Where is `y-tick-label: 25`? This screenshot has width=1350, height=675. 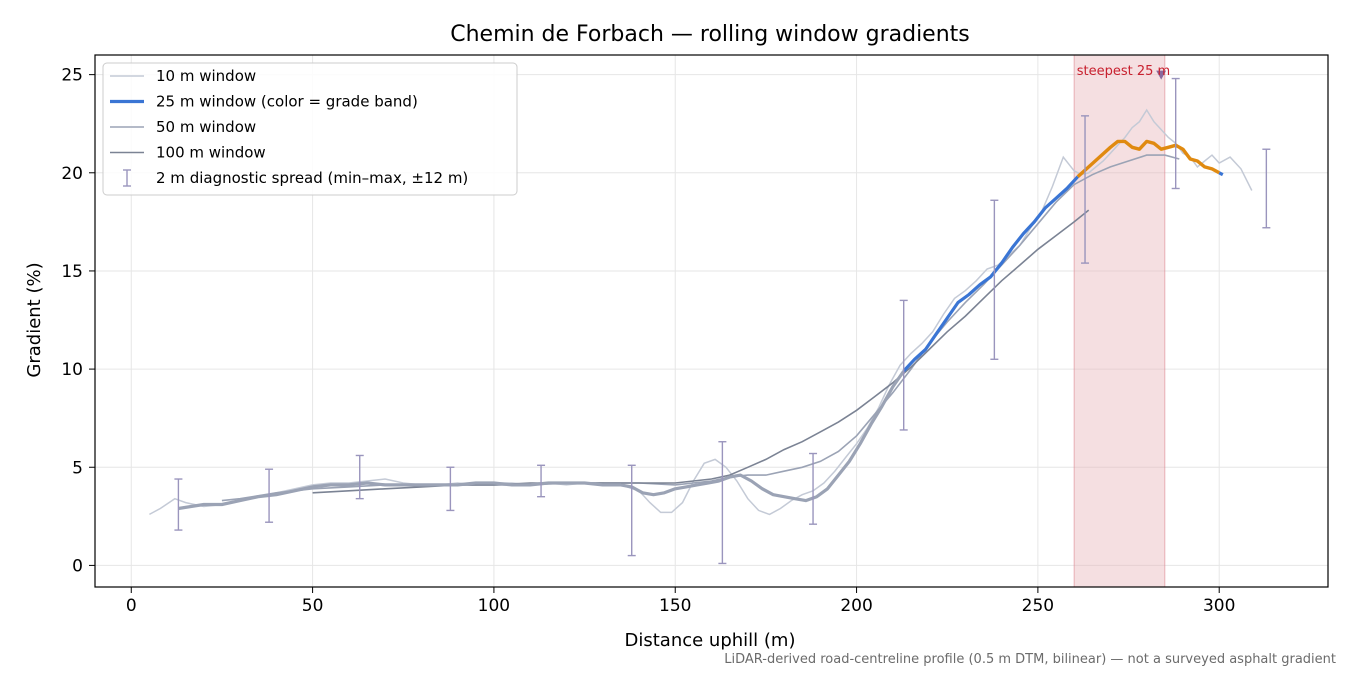
y-tick-label: 25 is located at coordinates (72, 76).